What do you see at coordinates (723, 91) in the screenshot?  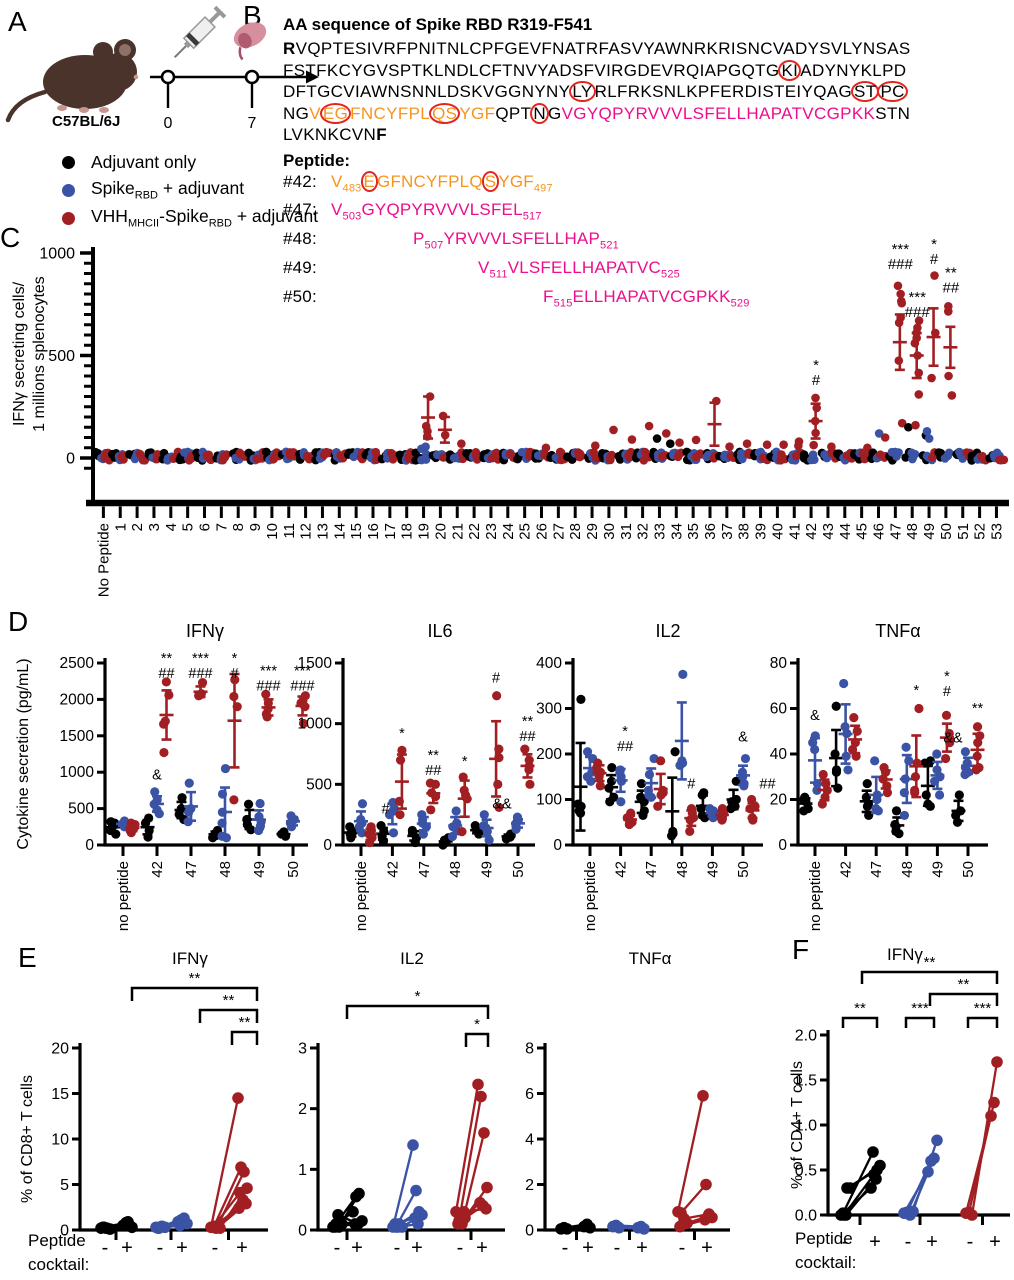 I see `sequence-segment: RLFRKSNLKPFERDISTEIYQAG` at bounding box center [723, 91].